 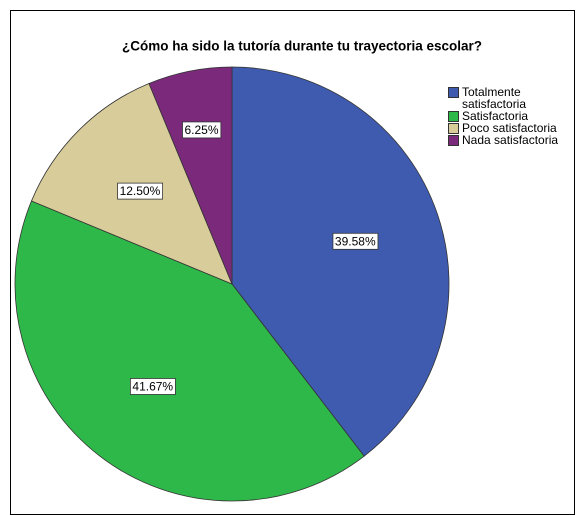 I want to click on data-label: 6.25%, so click(x=202, y=130).